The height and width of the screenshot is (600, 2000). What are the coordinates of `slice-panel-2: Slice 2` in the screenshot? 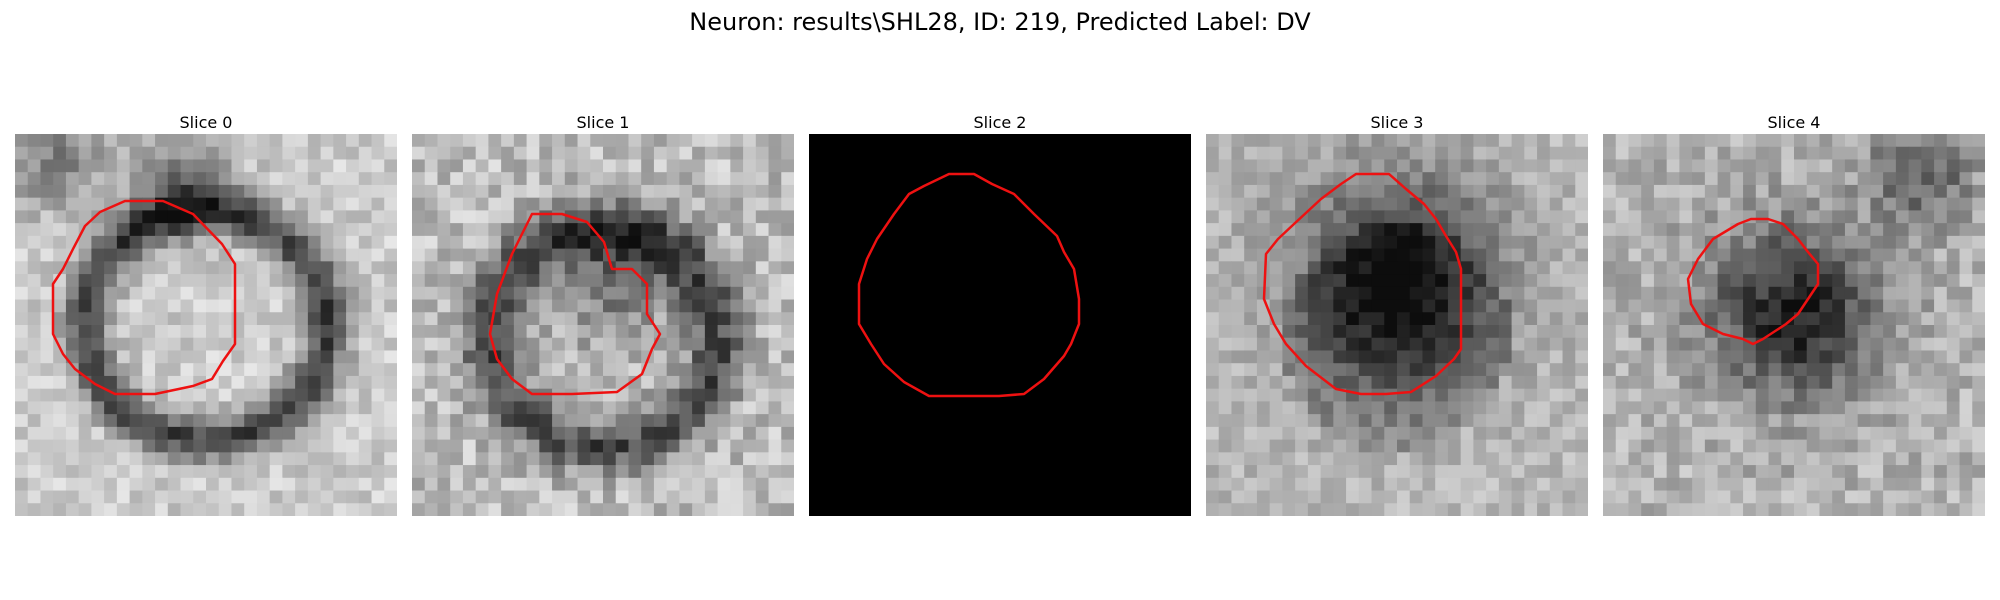 It's located at (1000, 314).